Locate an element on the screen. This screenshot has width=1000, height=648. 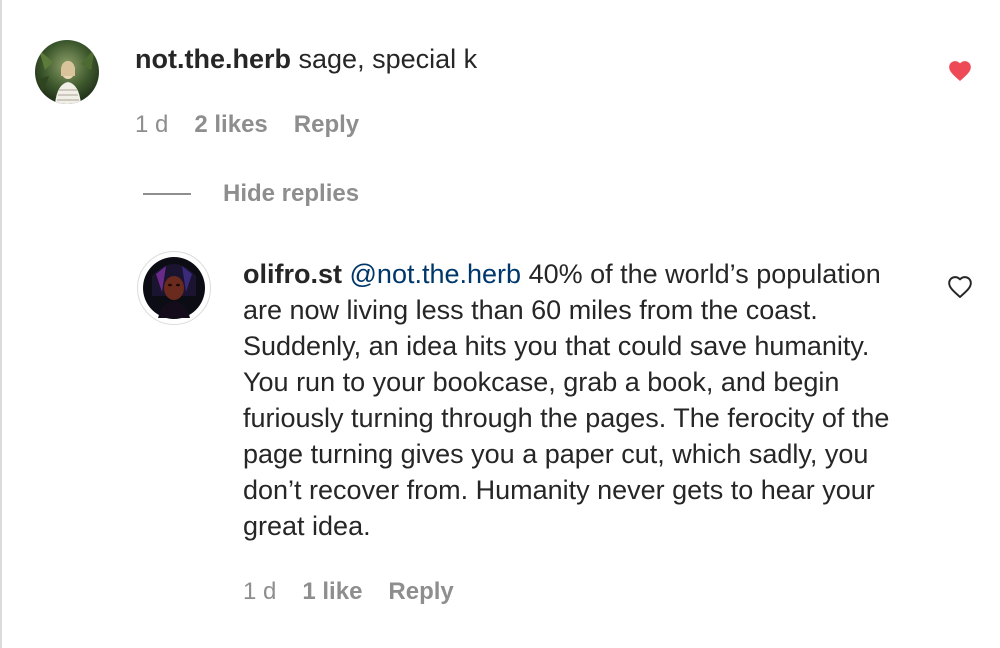
comment-timestamp: 1 d is located at coordinates (152, 124).